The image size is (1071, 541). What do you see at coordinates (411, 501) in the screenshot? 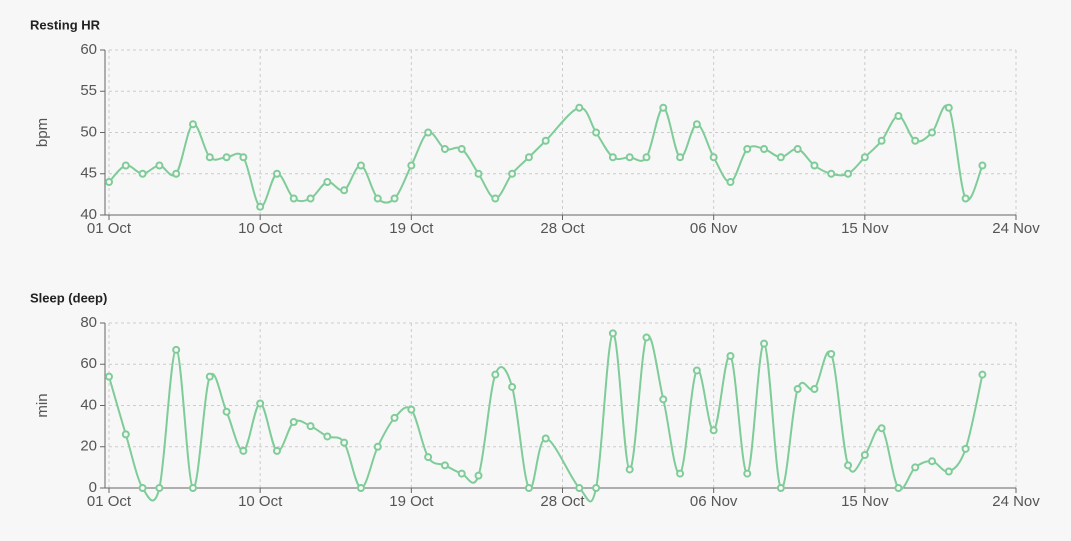
I see `x-tick-label: 19 Oct` at bounding box center [411, 501].